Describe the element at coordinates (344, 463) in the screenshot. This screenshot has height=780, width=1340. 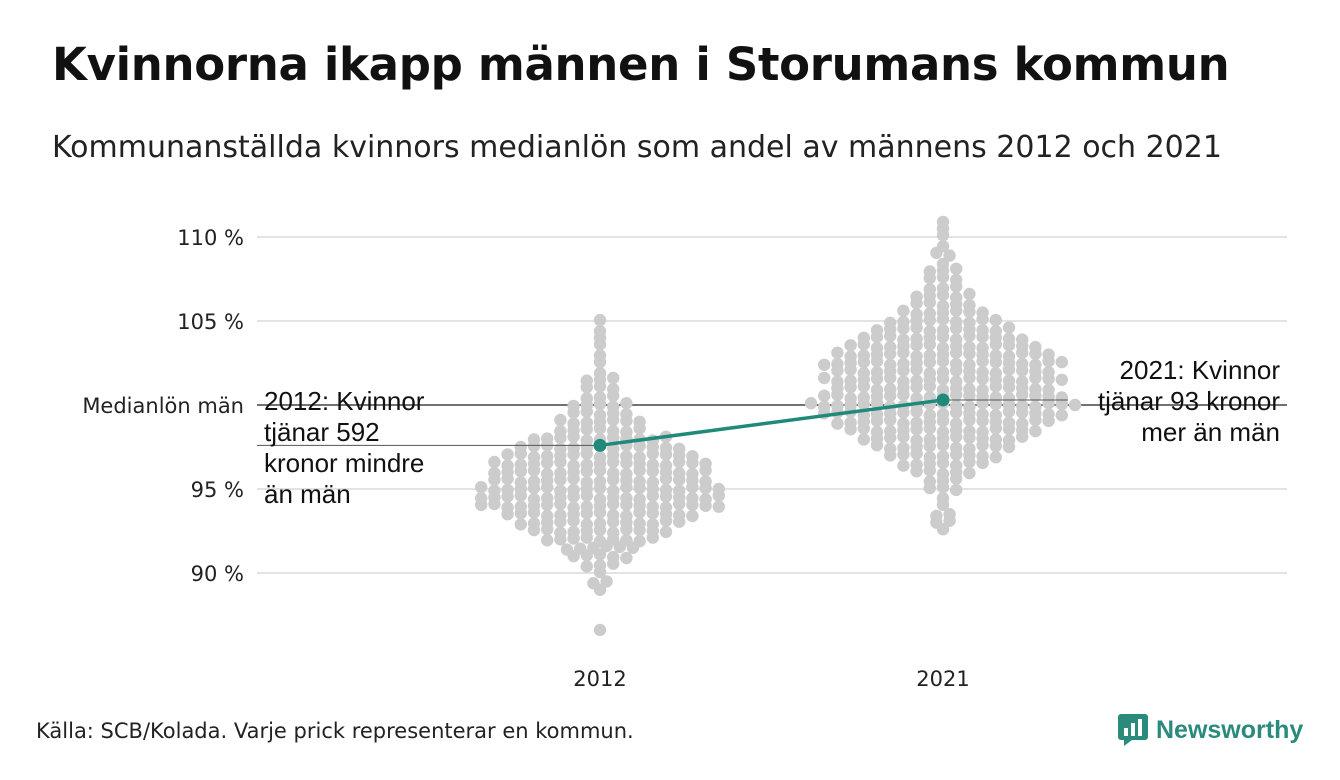
I see `annotation-2012-line: kronor mindre` at that location.